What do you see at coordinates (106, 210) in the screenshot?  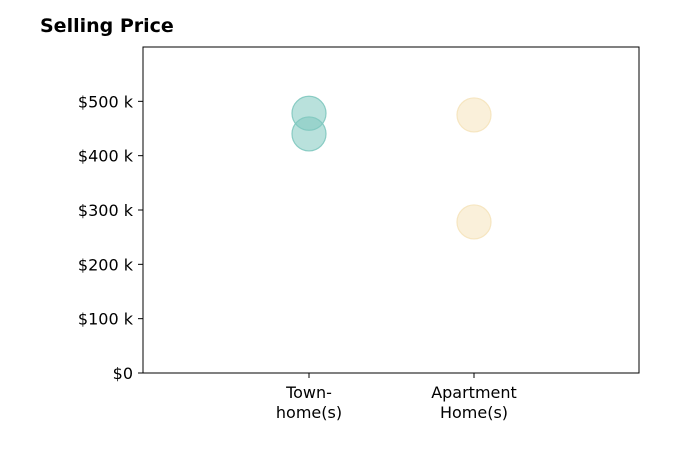 I see `y-tick-label: $300 k` at bounding box center [106, 210].